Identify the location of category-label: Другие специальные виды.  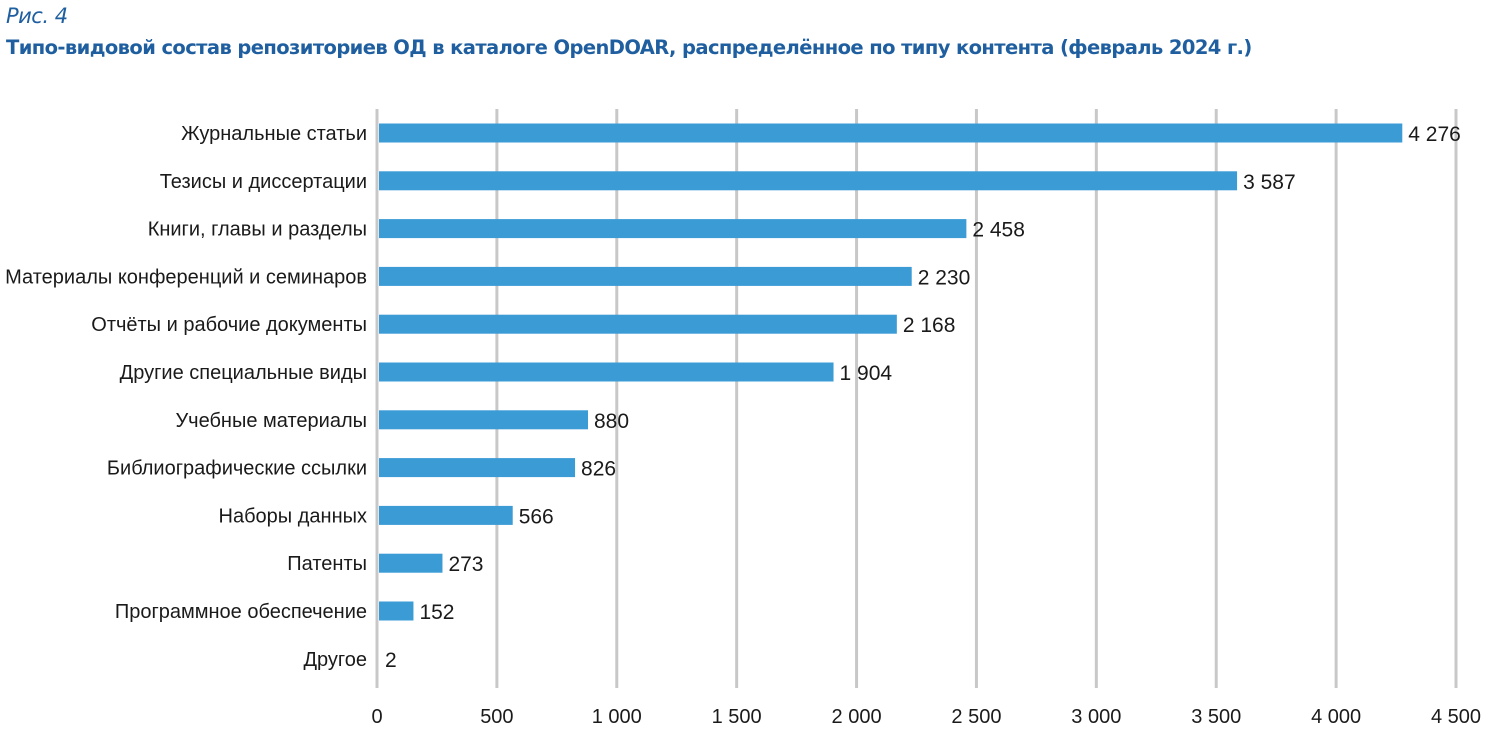
(243, 373).